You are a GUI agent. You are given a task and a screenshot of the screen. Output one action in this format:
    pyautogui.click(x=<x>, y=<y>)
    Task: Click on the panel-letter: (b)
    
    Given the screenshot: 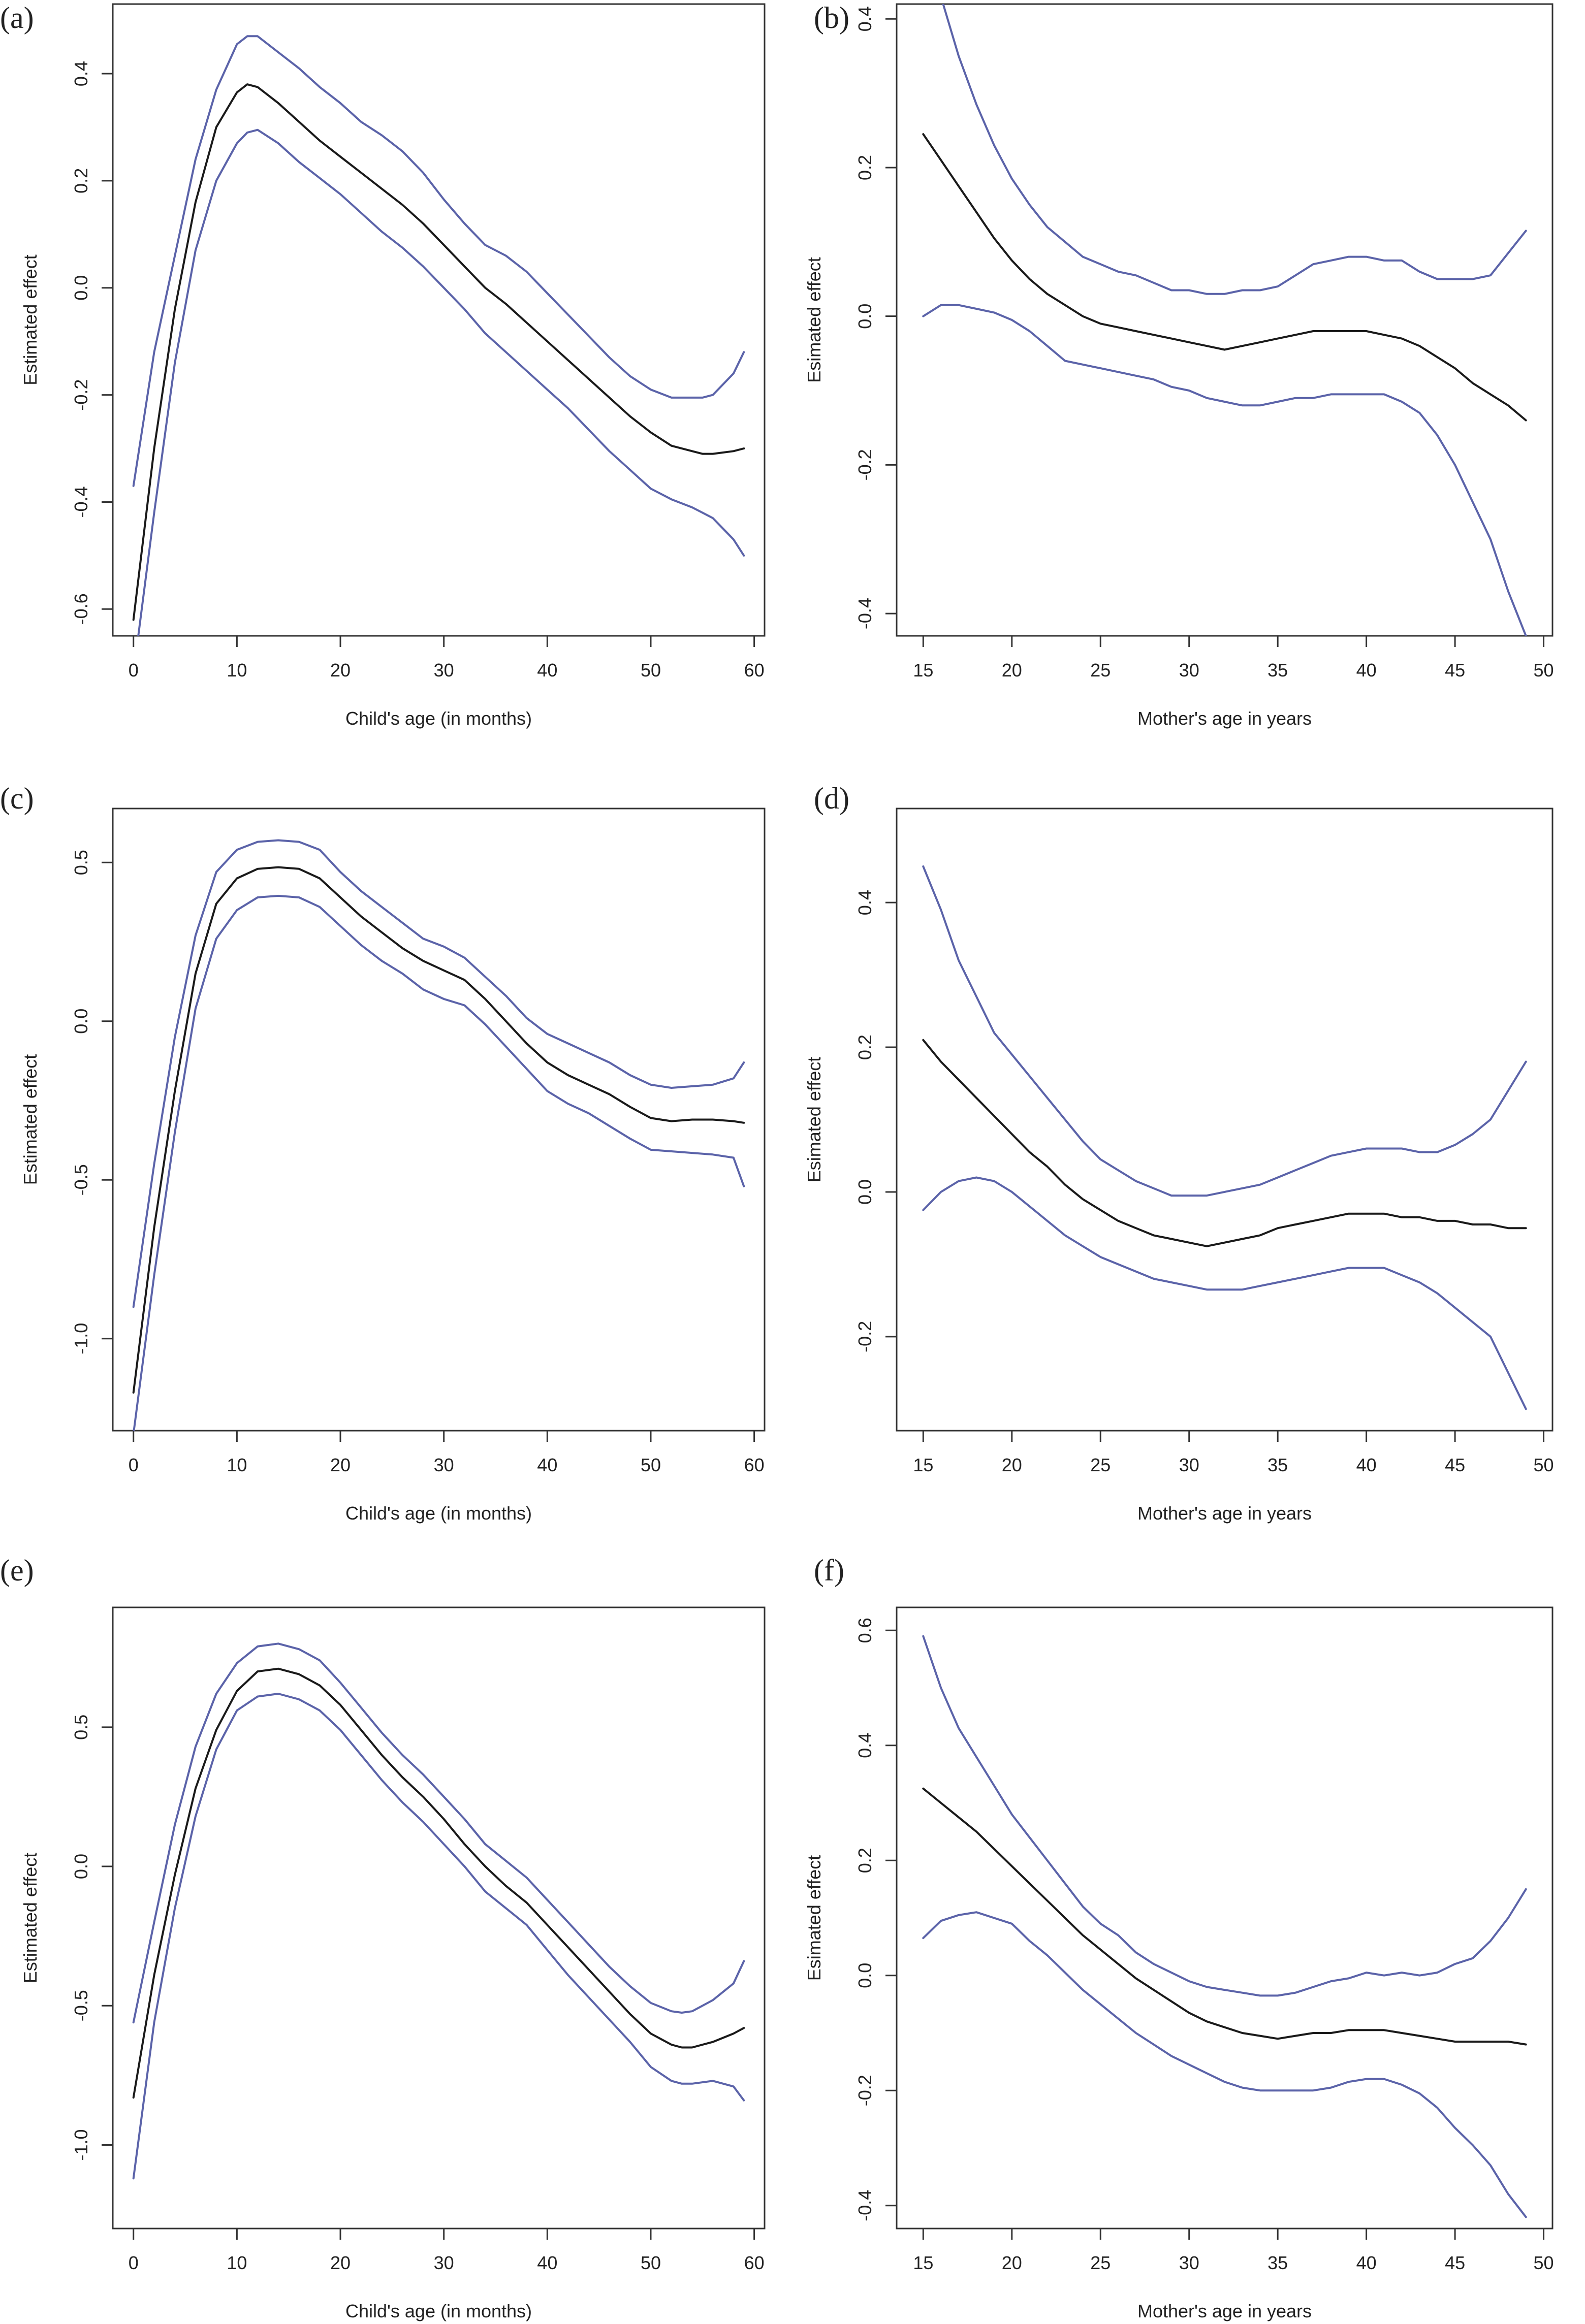 What is the action you would take?
    pyautogui.click(x=831, y=18)
    